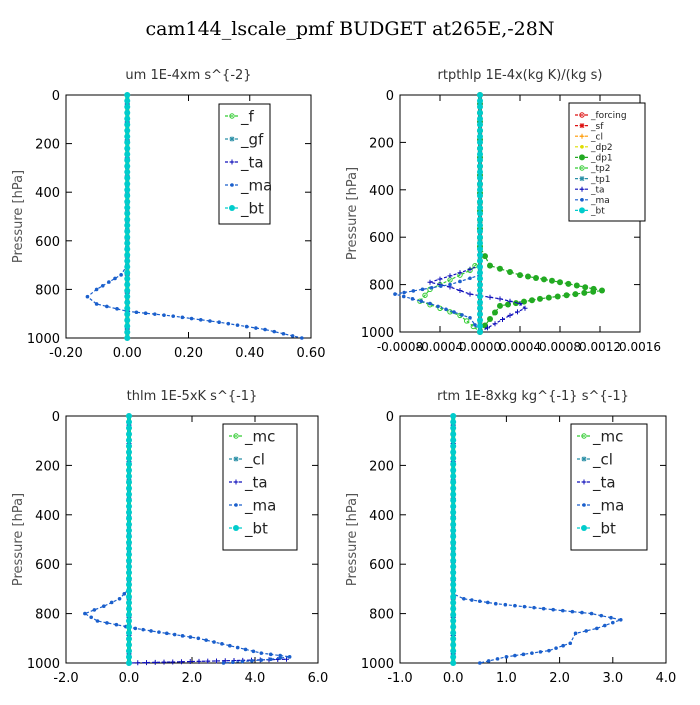 This screenshot has width=700, height=705. I want to click on legend-item: _cl, so click(595, 459).